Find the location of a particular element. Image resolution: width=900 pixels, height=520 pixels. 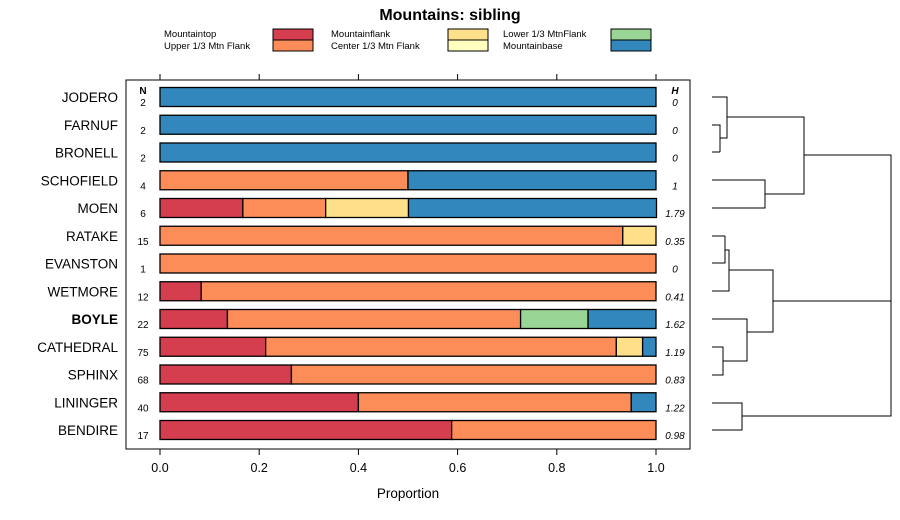

x-tick-label: 0.4 is located at coordinates (358, 468).